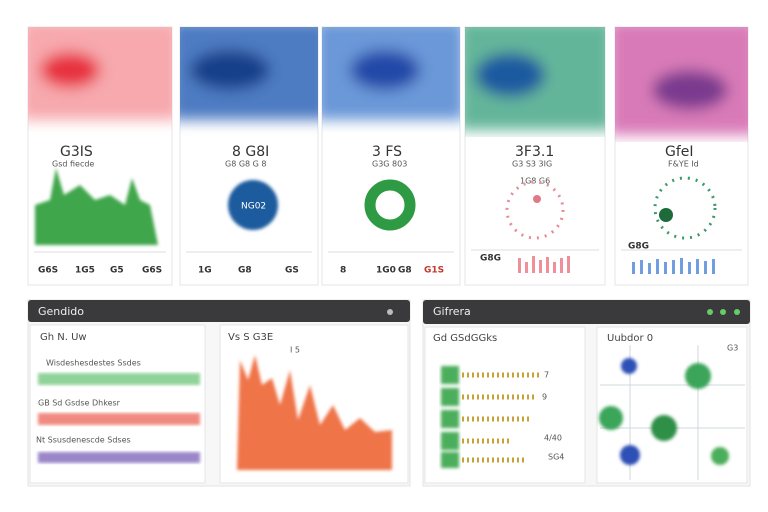  Describe the element at coordinates (546, 375) in the screenshot. I see `row-value: 7` at that location.